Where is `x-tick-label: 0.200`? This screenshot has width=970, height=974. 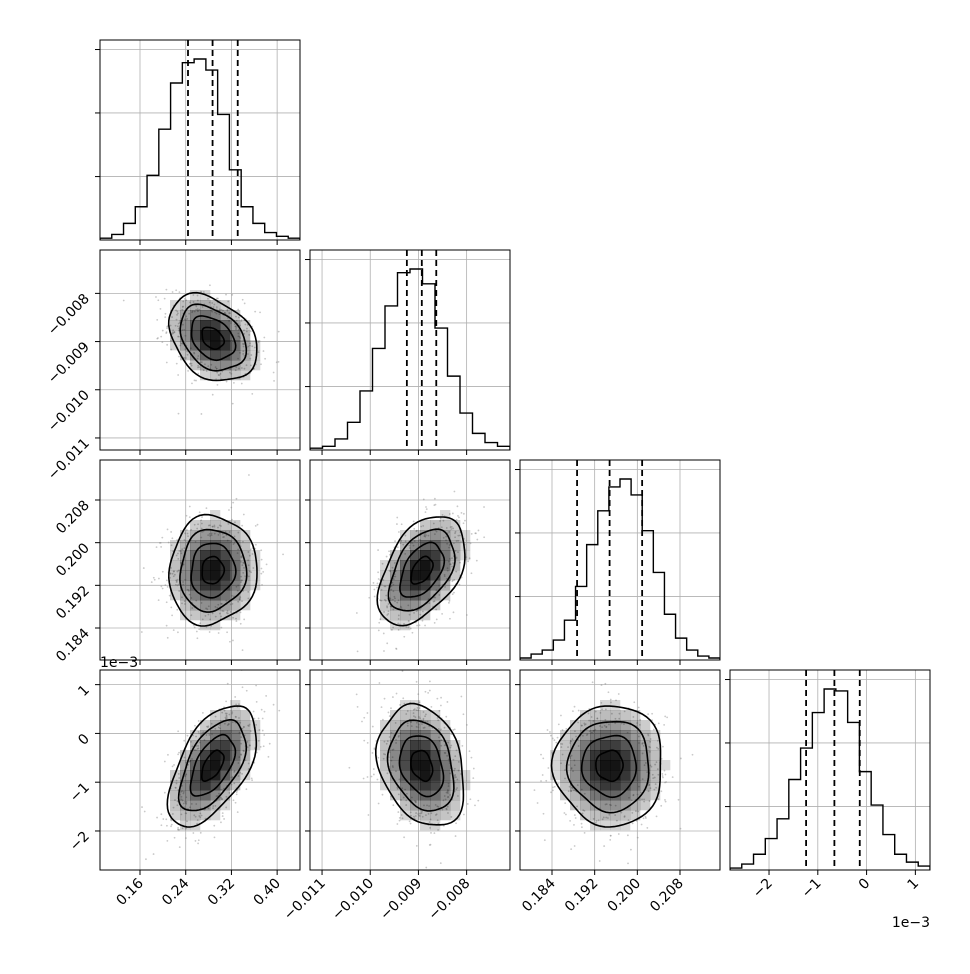 x-tick-label: 0.200 is located at coordinates (624, 896).